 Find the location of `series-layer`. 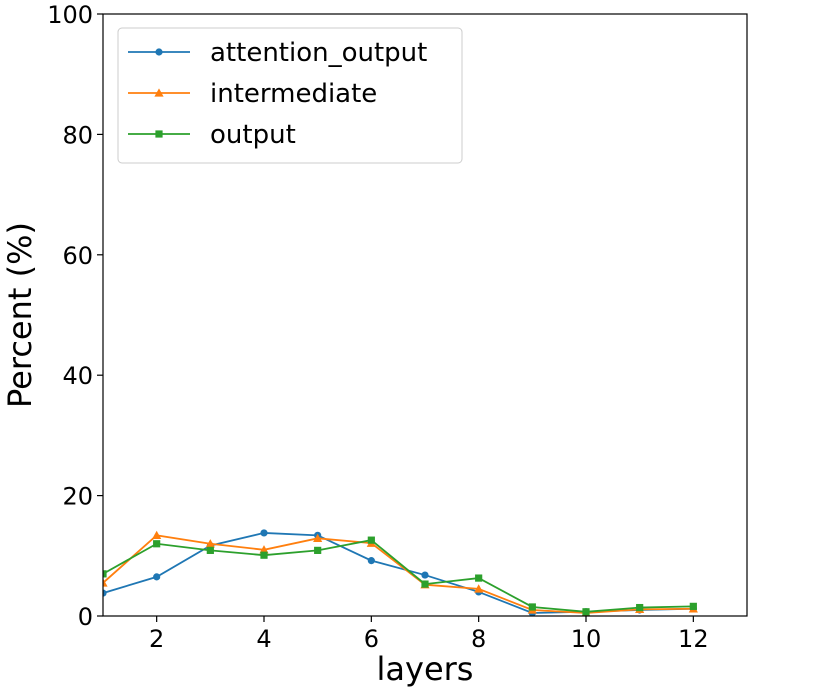

series-layer is located at coordinates (400, 572).